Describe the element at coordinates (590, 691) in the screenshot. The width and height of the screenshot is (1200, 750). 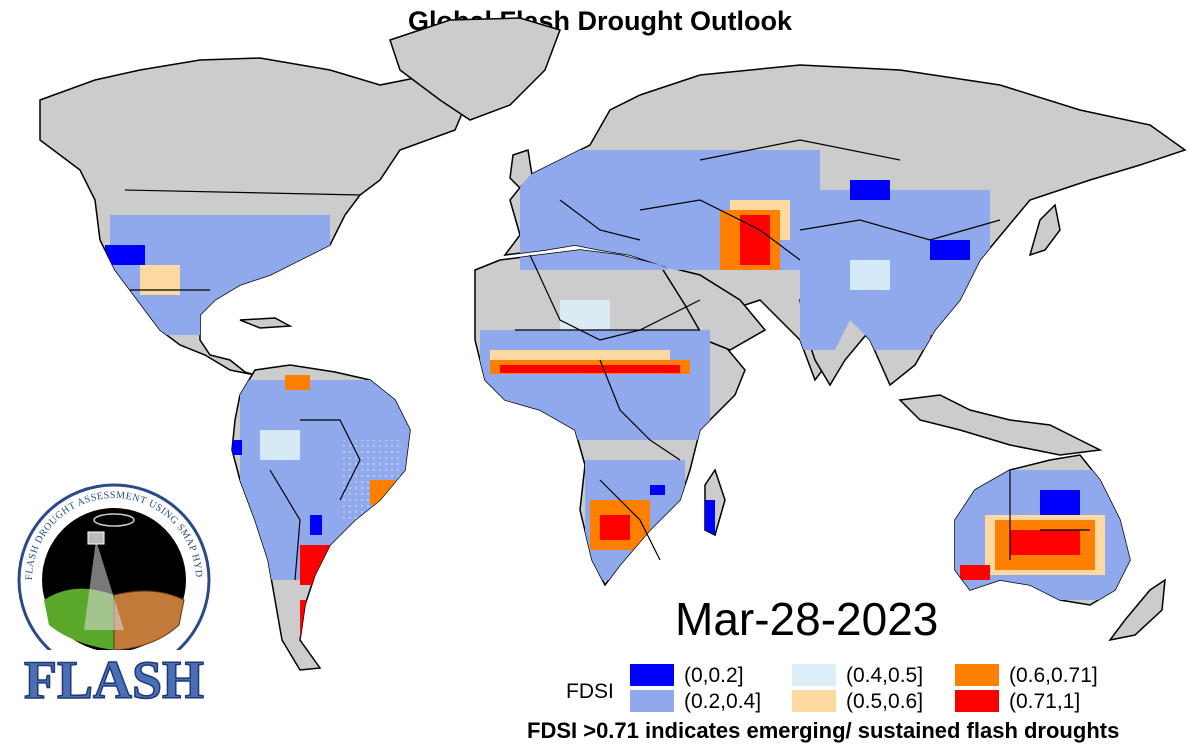
I see `legend-title: FDSI` at that location.